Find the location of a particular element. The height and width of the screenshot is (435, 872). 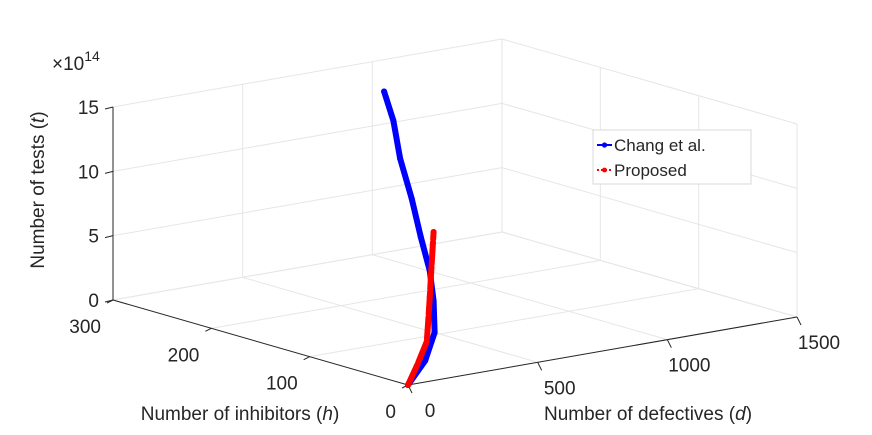

legend-label-chang: Chang et al. is located at coordinates (660, 145).